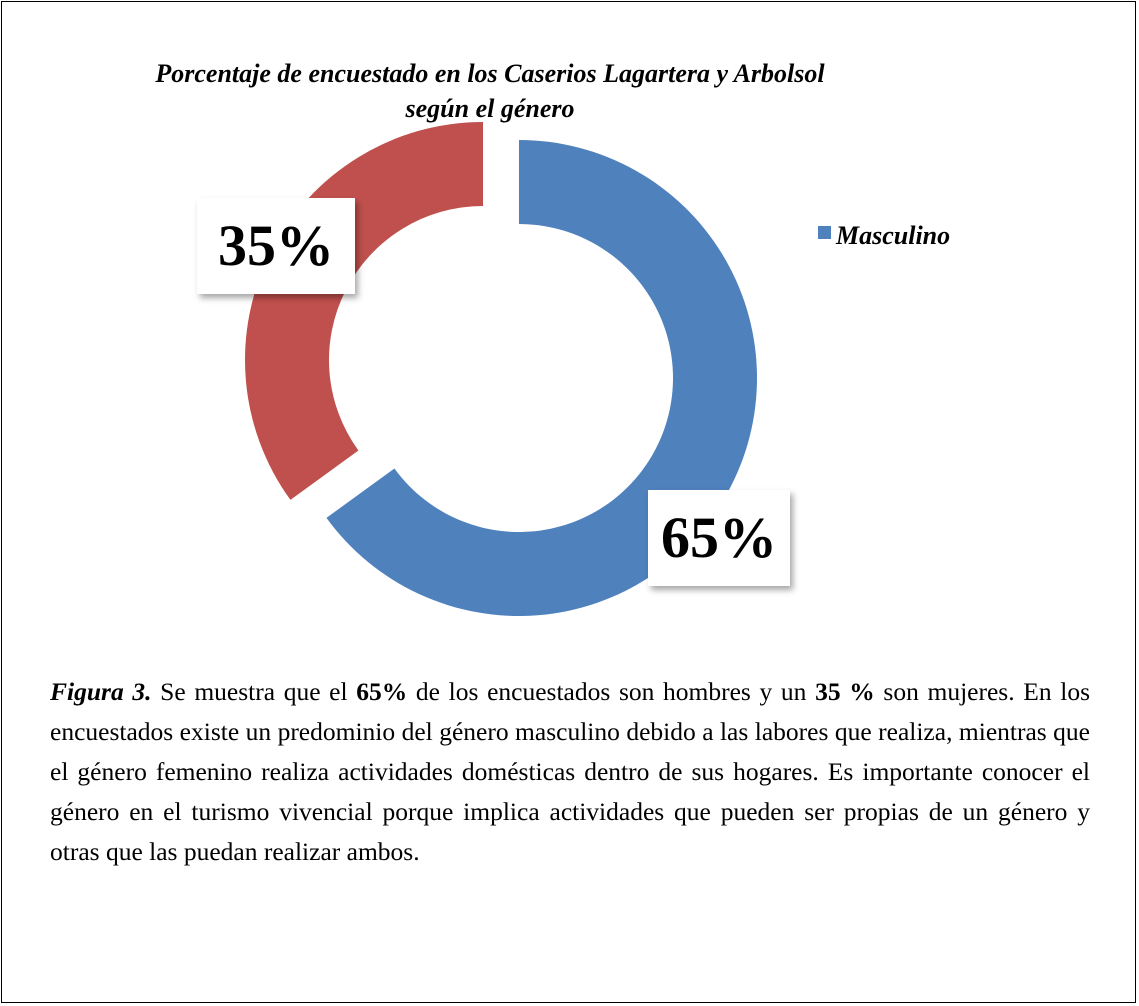 Image resolution: width=1139 pixels, height=1006 pixels. What do you see at coordinates (845, 691) in the screenshot?
I see `caption-run: 35 %` at bounding box center [845, 691].